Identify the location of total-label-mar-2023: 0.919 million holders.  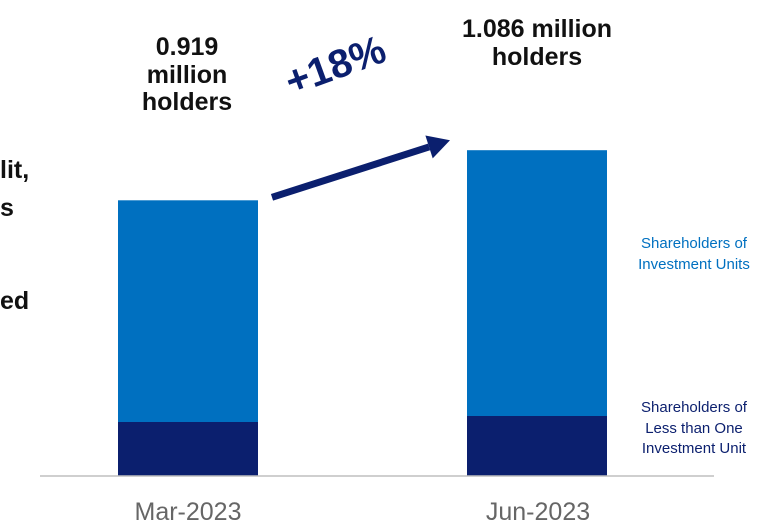
(187, 75).